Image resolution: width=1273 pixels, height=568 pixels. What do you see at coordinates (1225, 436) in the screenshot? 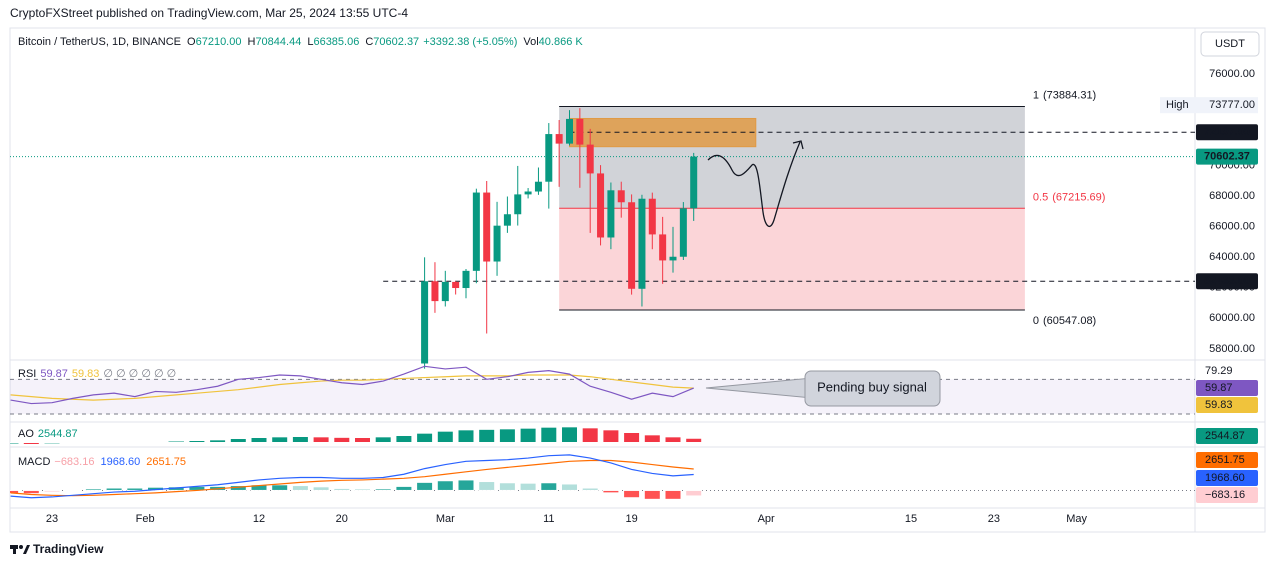
I see `ao-value-text: 2544.87` at bounding box center [1225, 436].